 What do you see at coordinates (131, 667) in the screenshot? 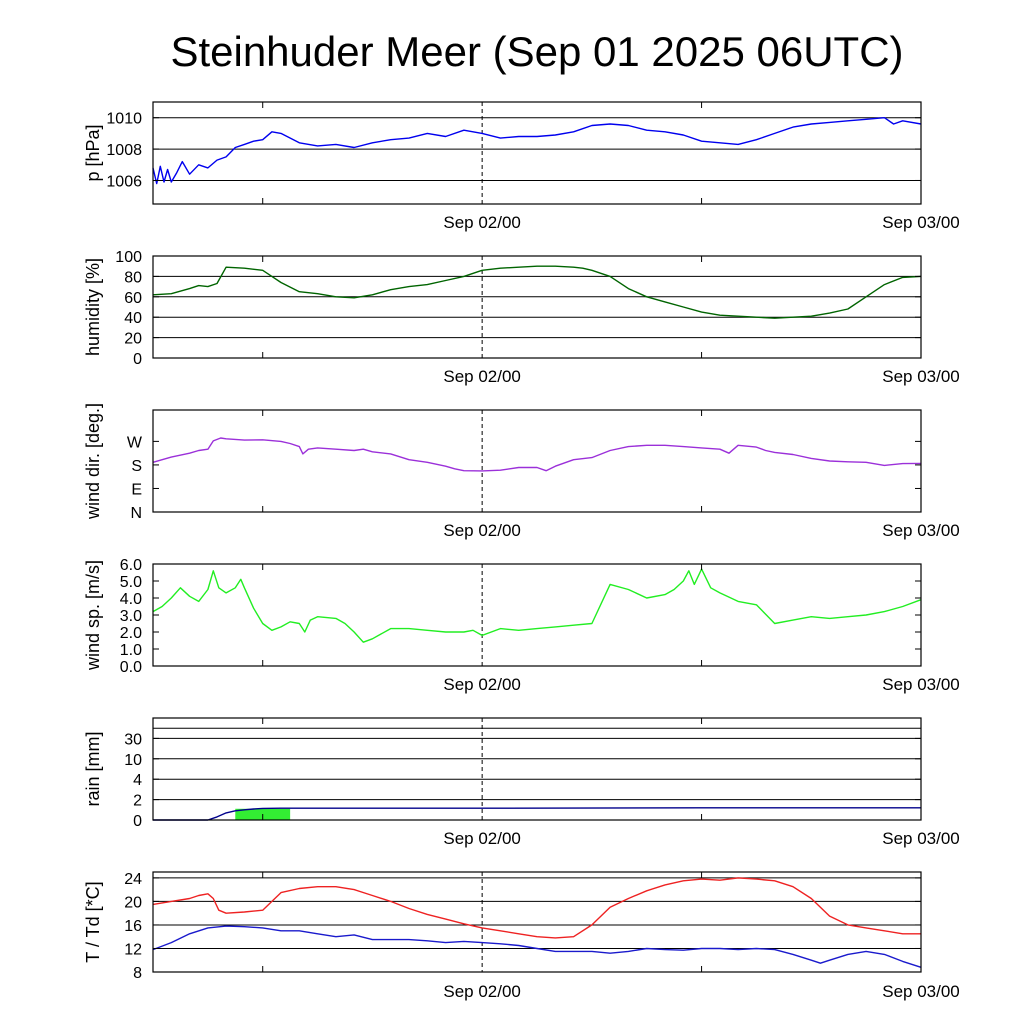
I see `y-tick-label: 0.0` at bounding box center [131, 667].